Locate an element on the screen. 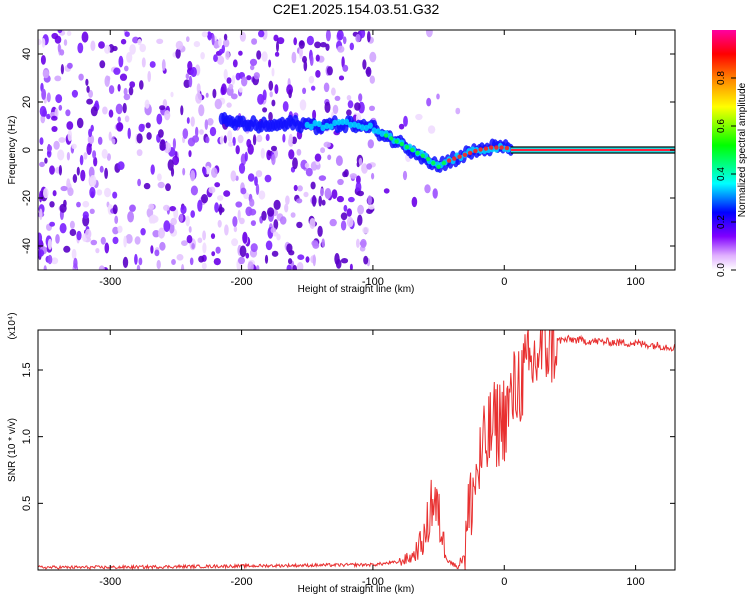 This screenshot has height=605, width=750. y-tick-label: 0.5 is located at coordinates (27, 503).